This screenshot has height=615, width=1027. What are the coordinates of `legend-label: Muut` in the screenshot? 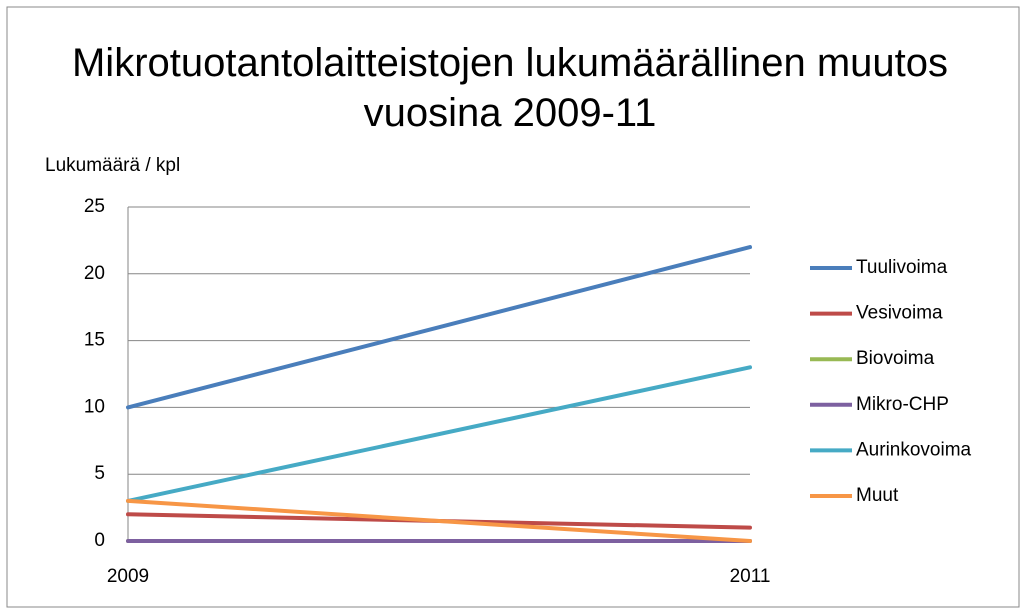 It's located at (877, 495).